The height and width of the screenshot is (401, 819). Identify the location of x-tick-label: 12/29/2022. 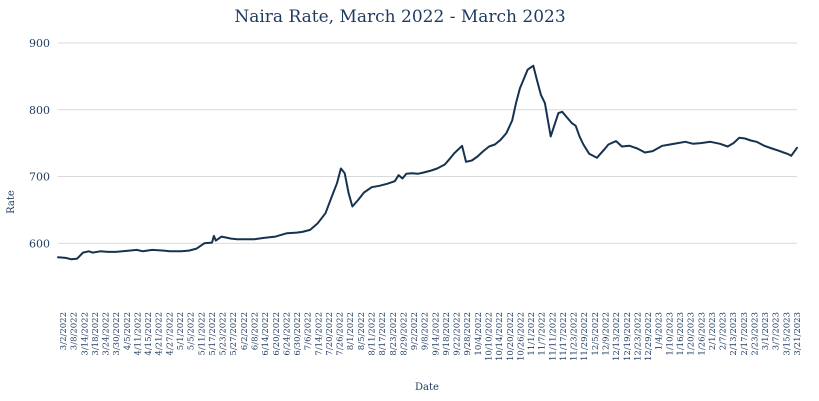
(649, 336).